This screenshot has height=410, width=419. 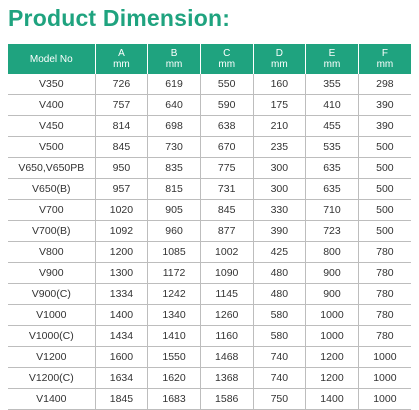 I want to click on table-row: V400 757 640 590 175 410 390, so click(x=209, y=105).